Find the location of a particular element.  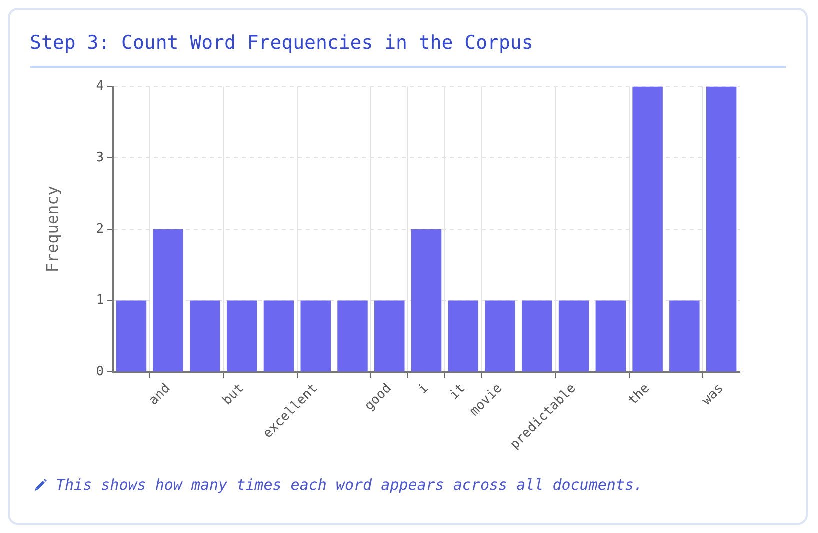

chart-title: Step 3: Count Word Frequencies in the Corpus is located at coordinates (408, 50).